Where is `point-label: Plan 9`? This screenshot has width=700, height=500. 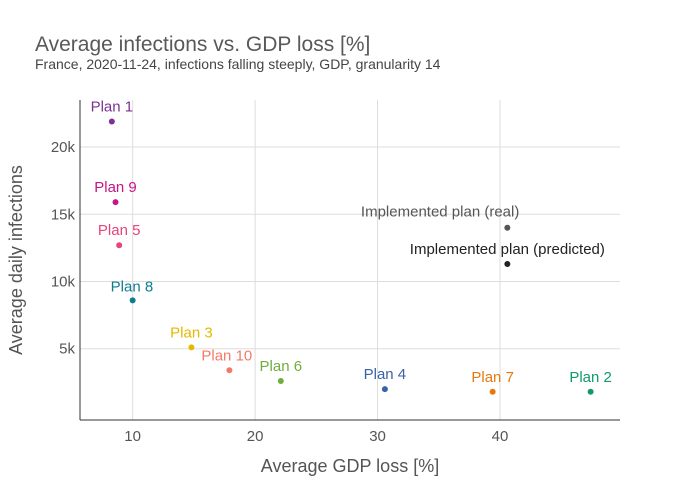
point-label: Plan 9 is located at coordinates (115, 187).